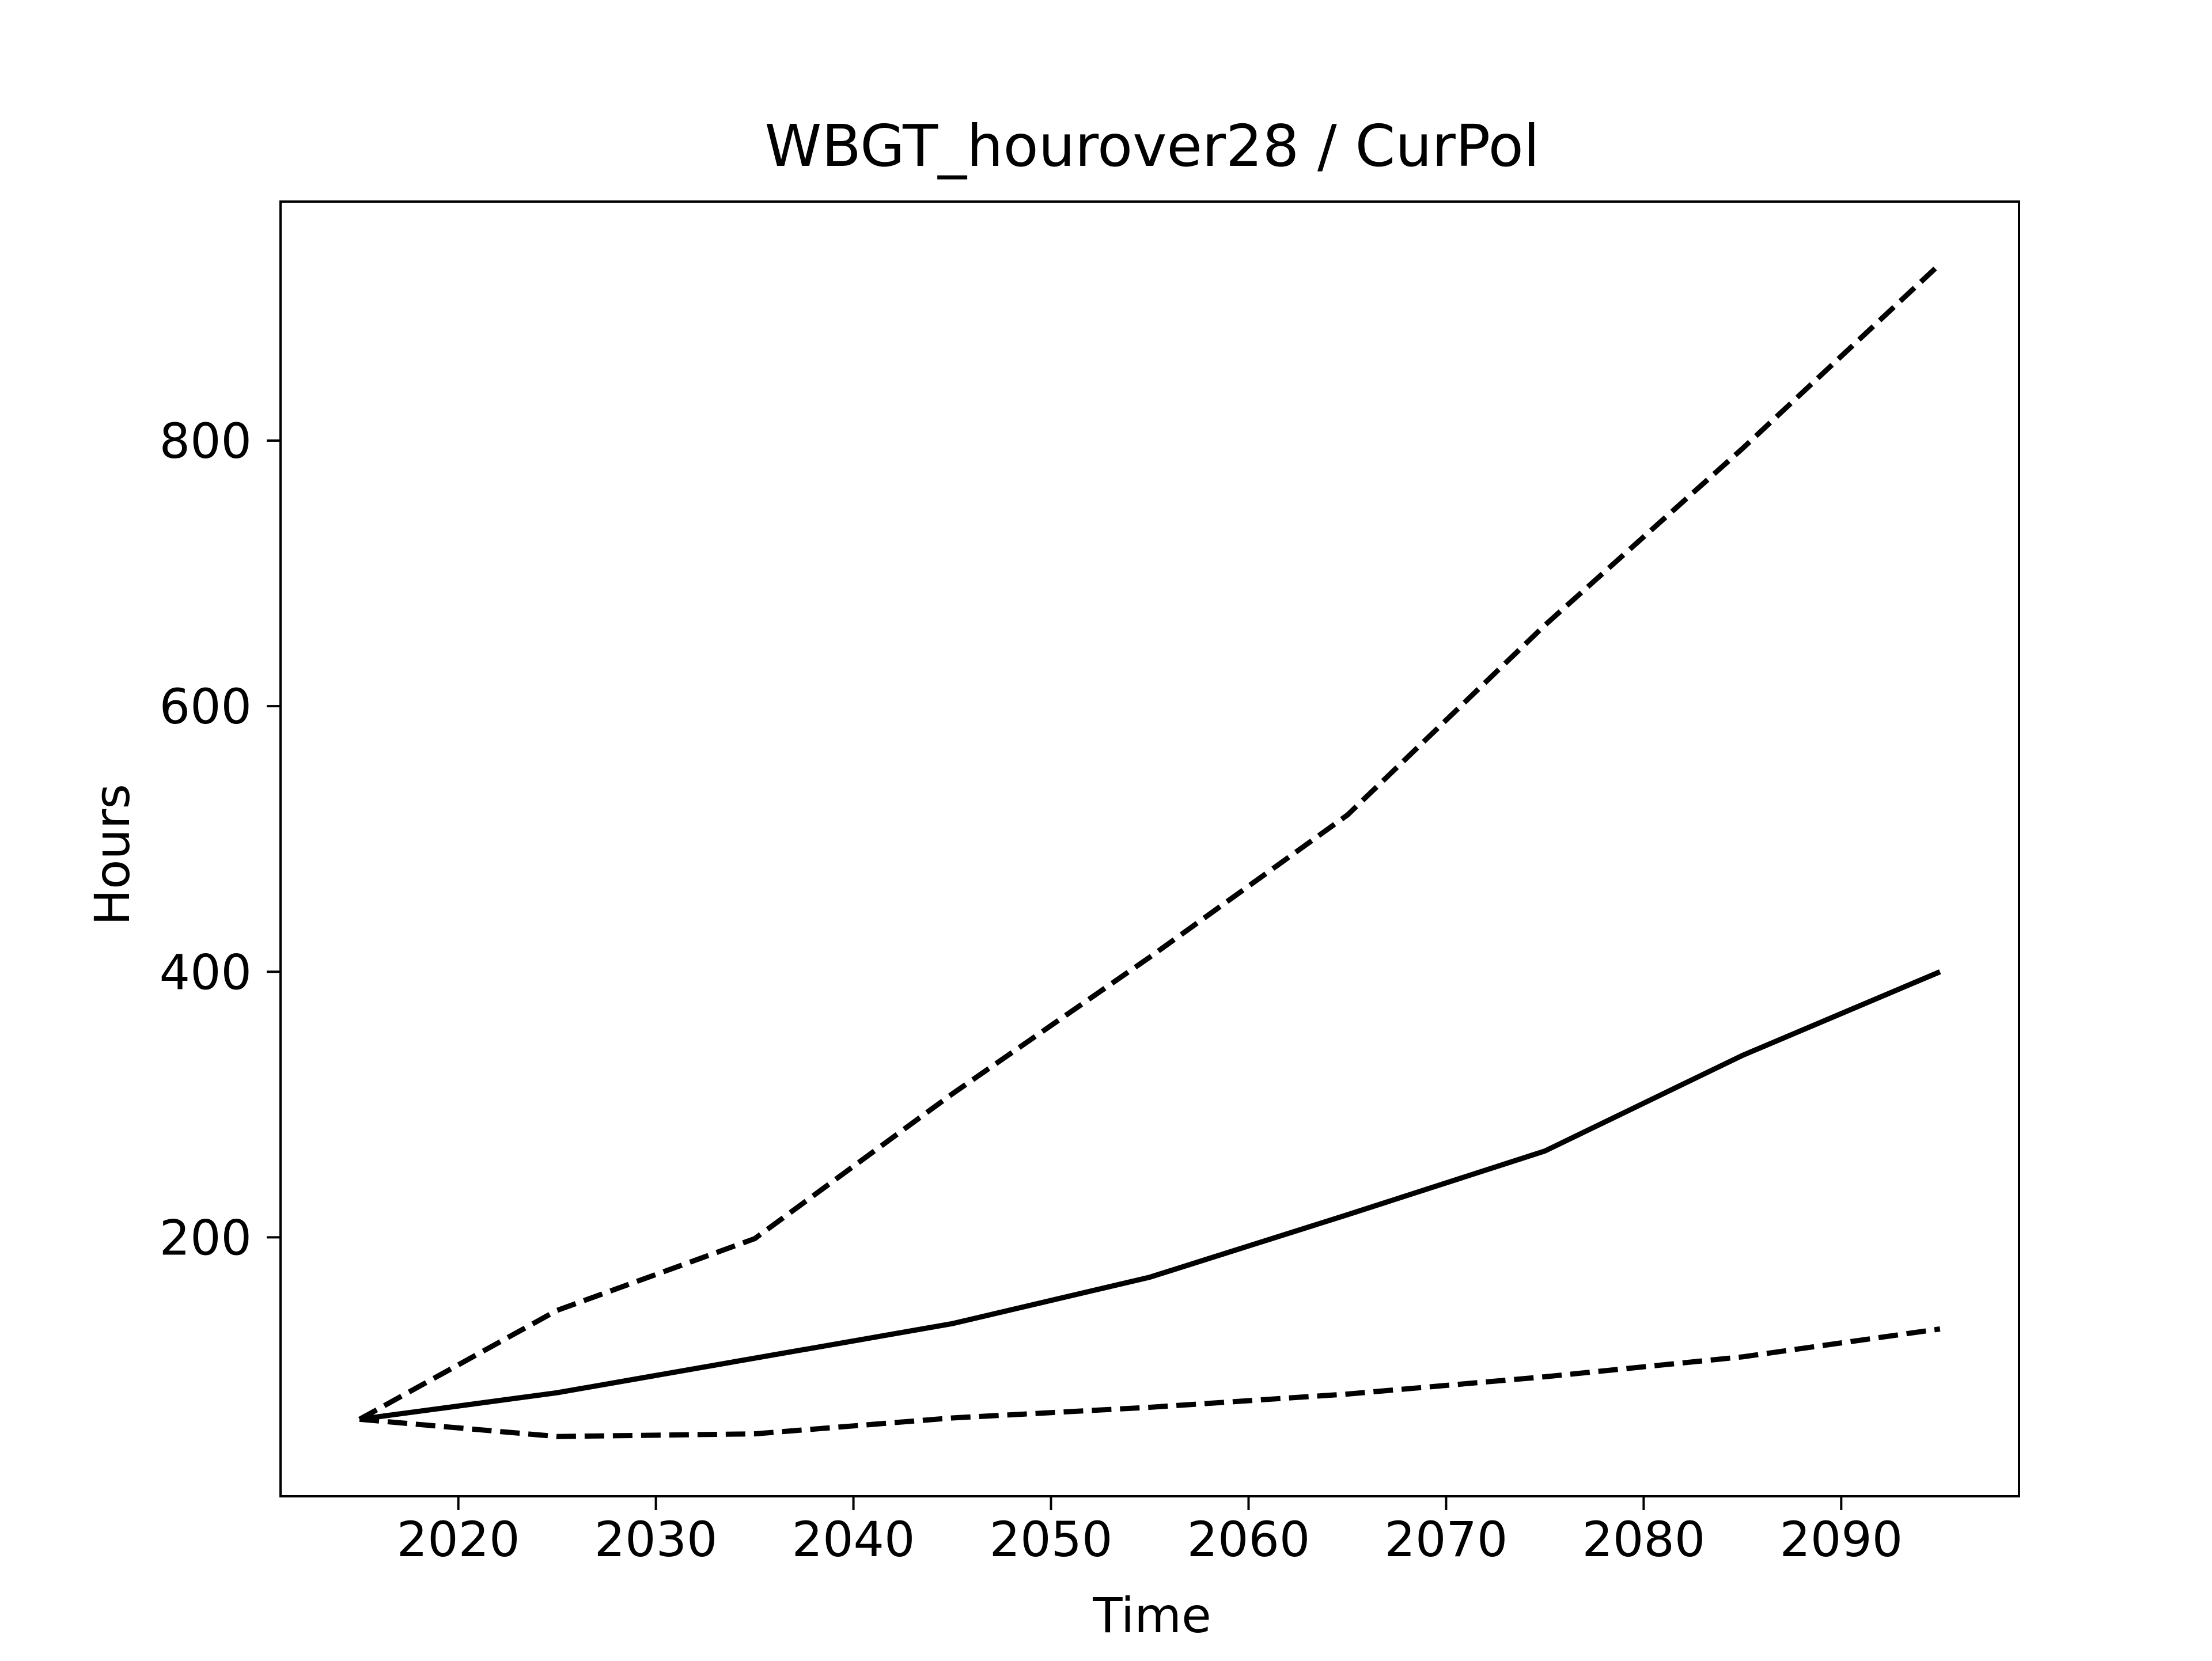 This screenshot has width=2212, height=1661. Describe the element at coordinates (206, 706) in the screenshot. I see `y-tick-label: 600` at that location.